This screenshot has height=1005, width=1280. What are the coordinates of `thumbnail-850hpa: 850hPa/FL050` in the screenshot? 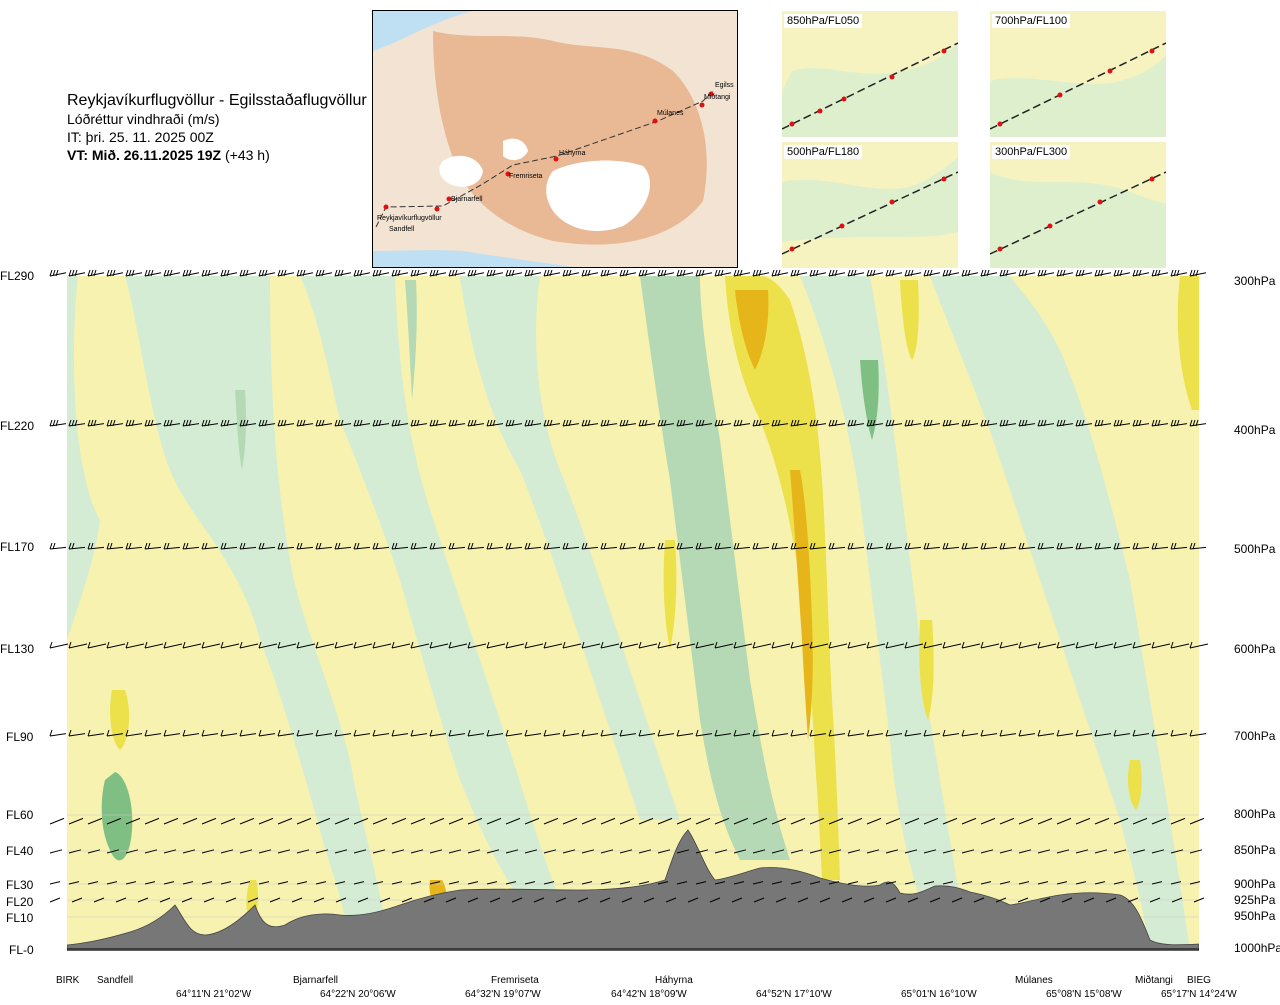 It's located at (870, 74).